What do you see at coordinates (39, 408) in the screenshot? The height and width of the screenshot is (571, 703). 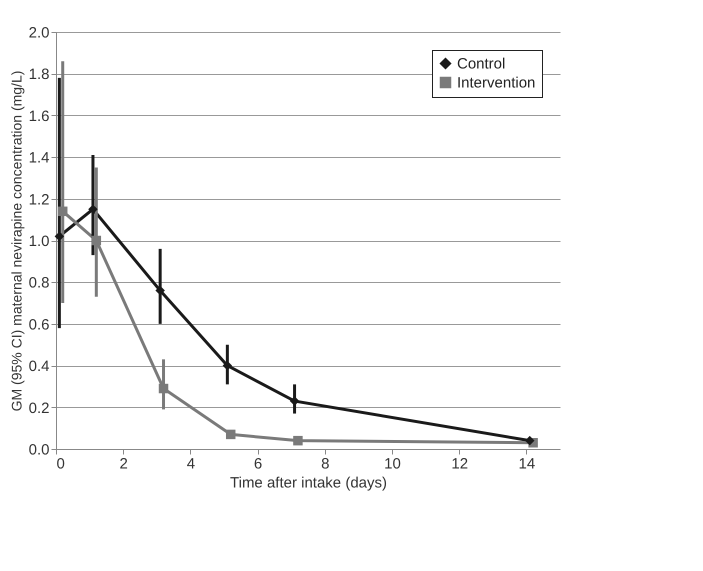 I see `y-tick-label: 0.2` at bounding box center [39, 408].